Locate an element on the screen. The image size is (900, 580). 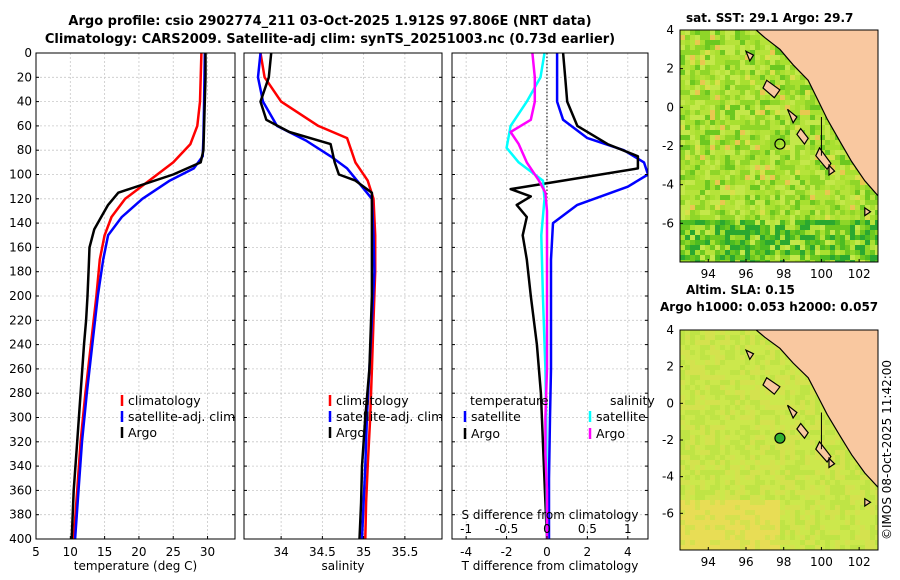
map-lon-label: 100 is located at coordinates (821, 274).